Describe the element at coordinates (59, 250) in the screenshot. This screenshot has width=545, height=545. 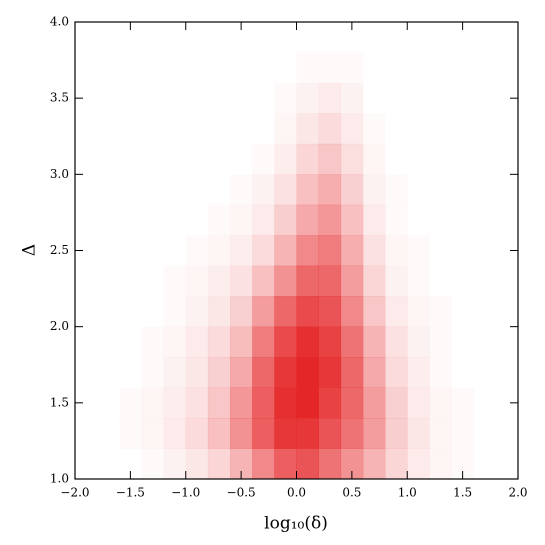
I see `y-tick-label: 2.5` at that location.